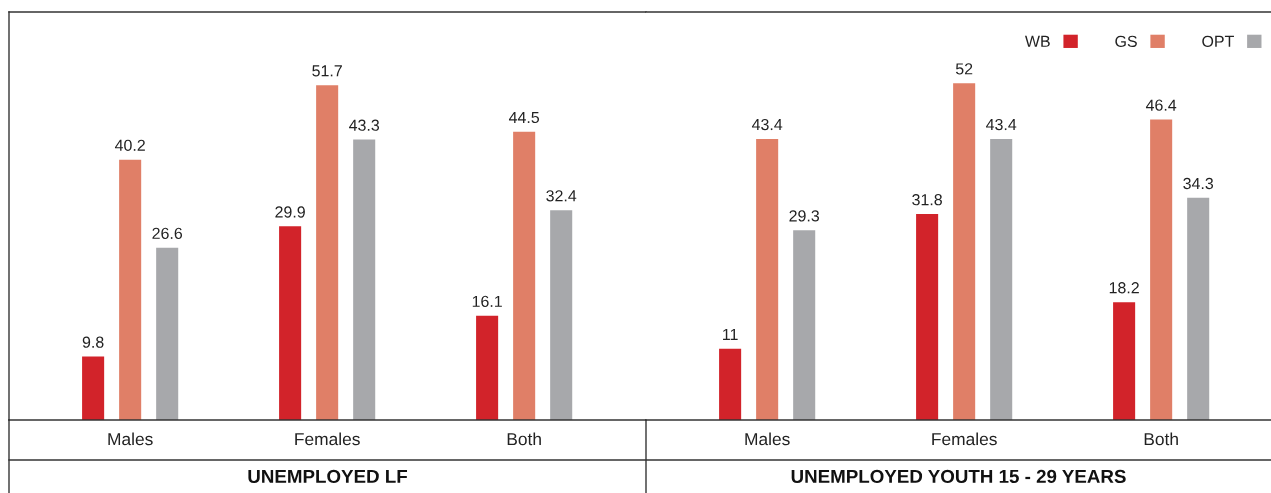  What do you see at coordinates (328, 476) in the screenshot?
I see `x-axis-title: UNEMPLOYED LF` at bounding box center [328, 476].